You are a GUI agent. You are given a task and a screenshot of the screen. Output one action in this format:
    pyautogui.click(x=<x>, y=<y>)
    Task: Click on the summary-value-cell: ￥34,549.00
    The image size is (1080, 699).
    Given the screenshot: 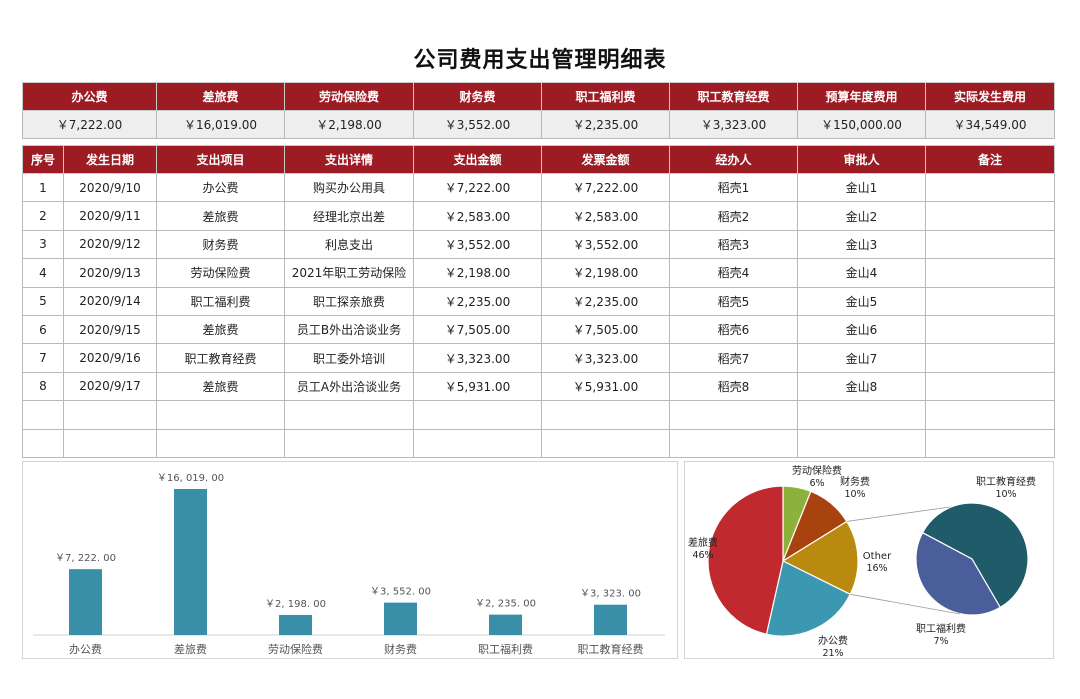 What is the action you would take?
    pyautogui.click(x=990, y=124)
    